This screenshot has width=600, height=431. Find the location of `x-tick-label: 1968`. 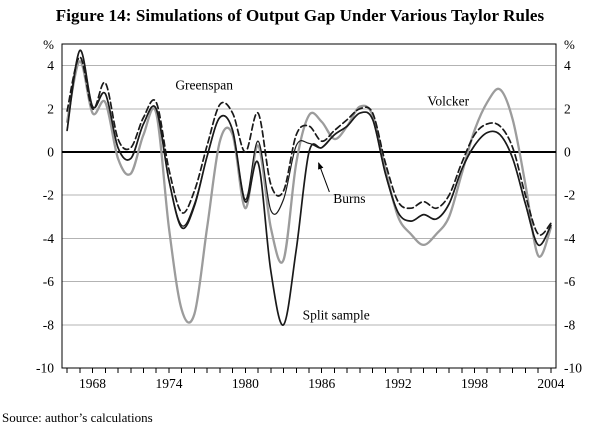

x-tick-label: 1968 is located at coordinates (92, 383).